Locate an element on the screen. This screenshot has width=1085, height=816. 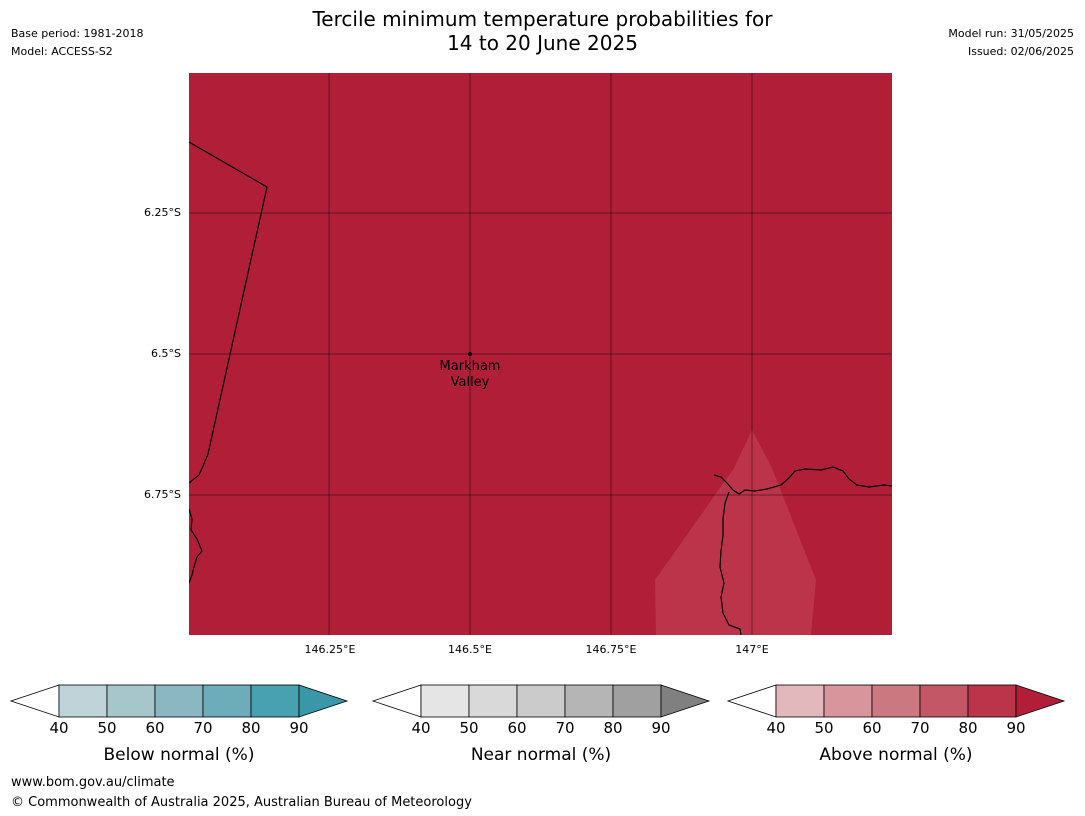
coastline-east is located at coordinates (802, 480).